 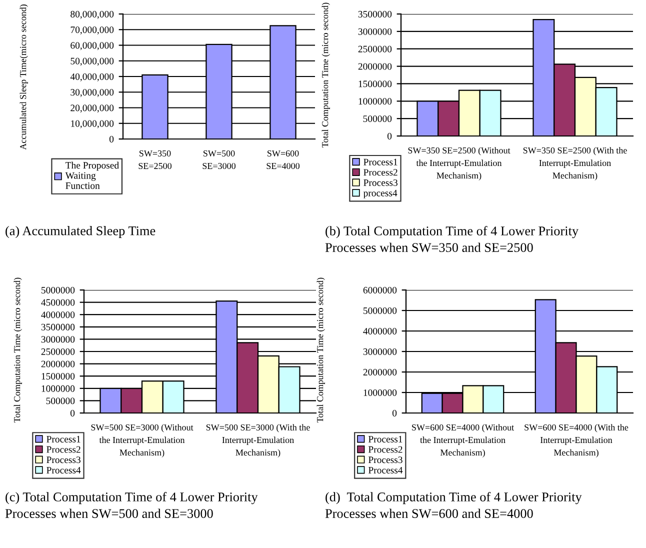 I want to click on x-tick-label: SW=500 SE=3000, so click(x=219, y=160).